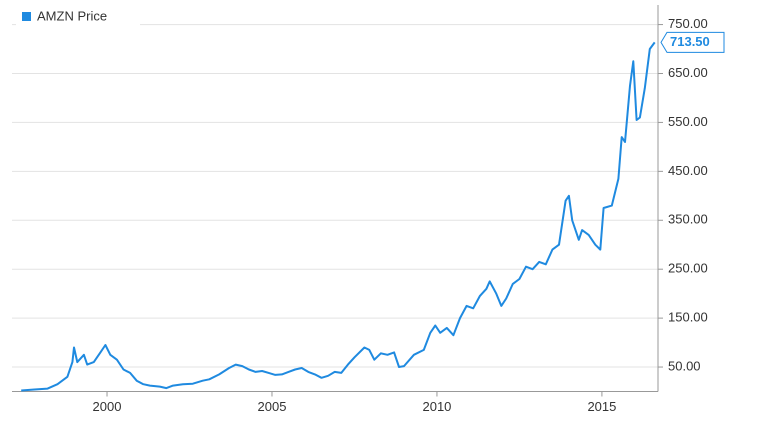 This screenshot has width=764, height=432. I want to click on legend: AMZN Price, so click(78, 17).